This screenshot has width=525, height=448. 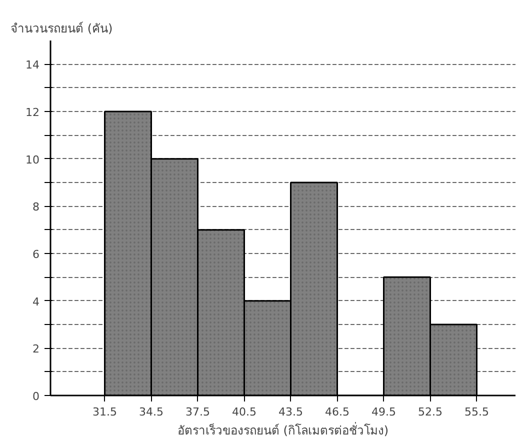 What do you see at coordinates (337, 412) in the screenshot?
I see `x-tick-label: 46.5` at bounding box center [337, 412].